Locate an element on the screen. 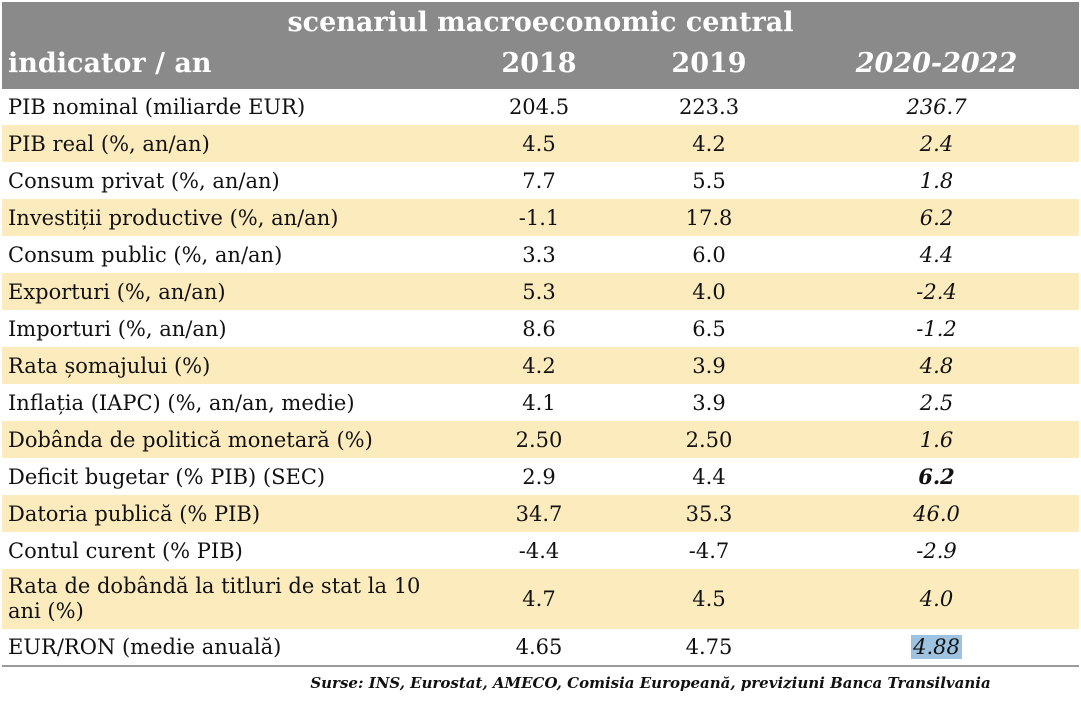  row-label: Contul curent (% PIB) is located at coordinates (125, 550).